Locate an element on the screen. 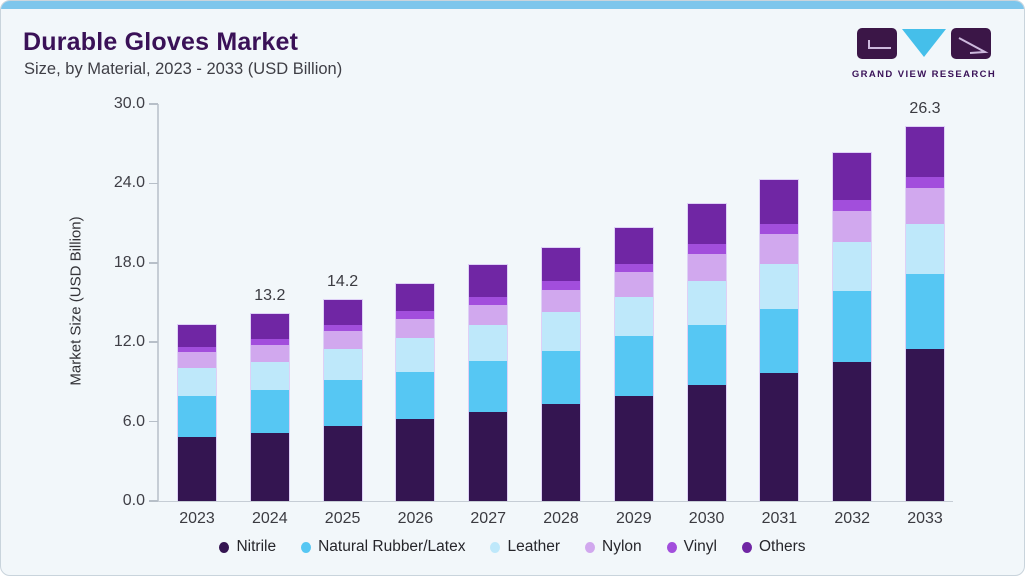 The height and width of the screenshot is (576, 1025). page-title: Durable Gloves Market is located at coordinates (161, 42).